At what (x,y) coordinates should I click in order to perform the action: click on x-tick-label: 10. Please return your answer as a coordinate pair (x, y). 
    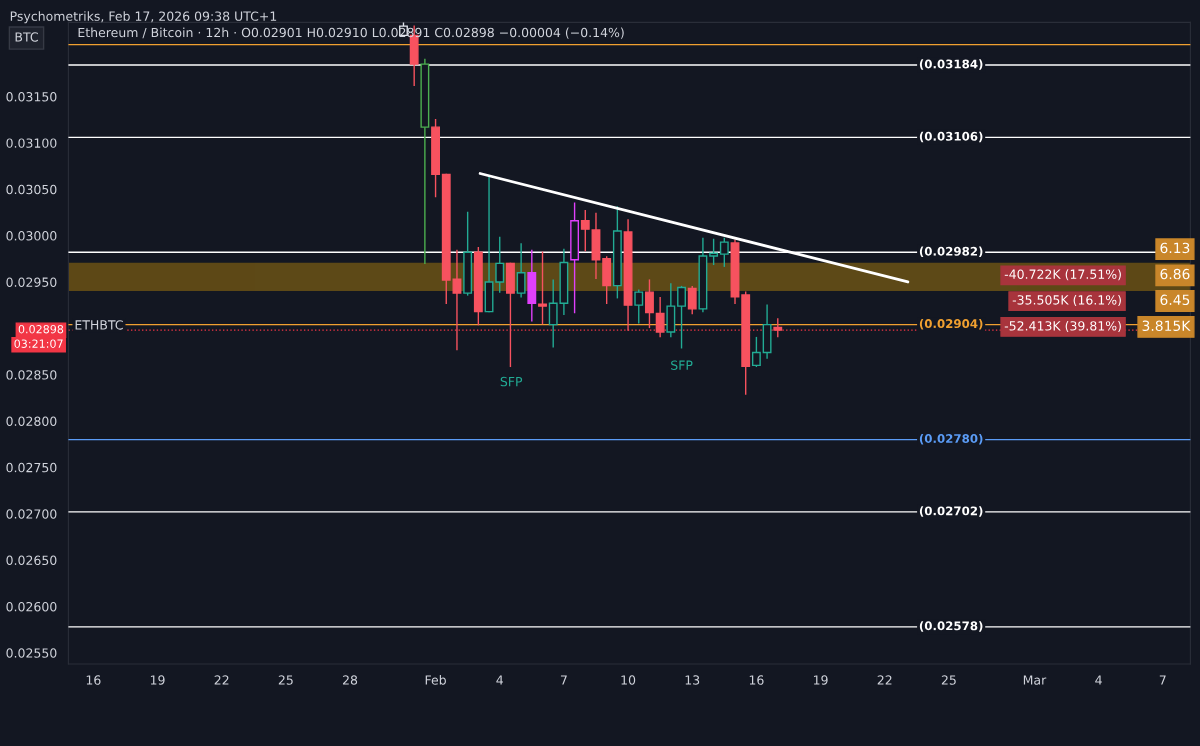
    Looking at the image, I should click on (628, 680).